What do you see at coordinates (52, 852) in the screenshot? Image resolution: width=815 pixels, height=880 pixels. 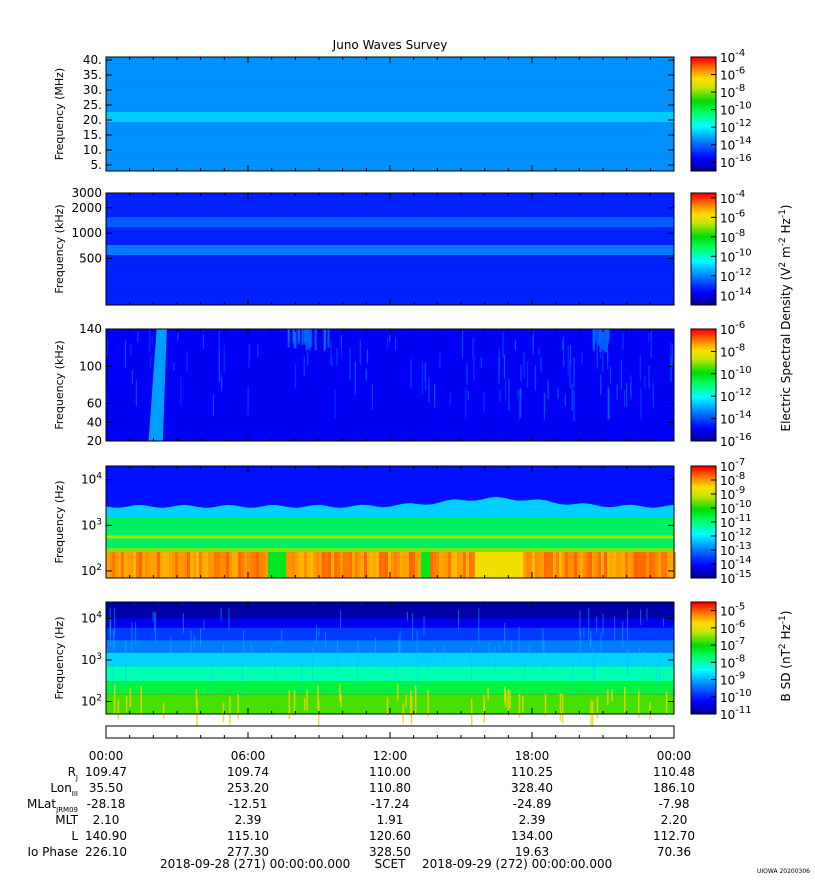 I see `ephem-row-label: Io Phase` at bounding box center [52, 852].